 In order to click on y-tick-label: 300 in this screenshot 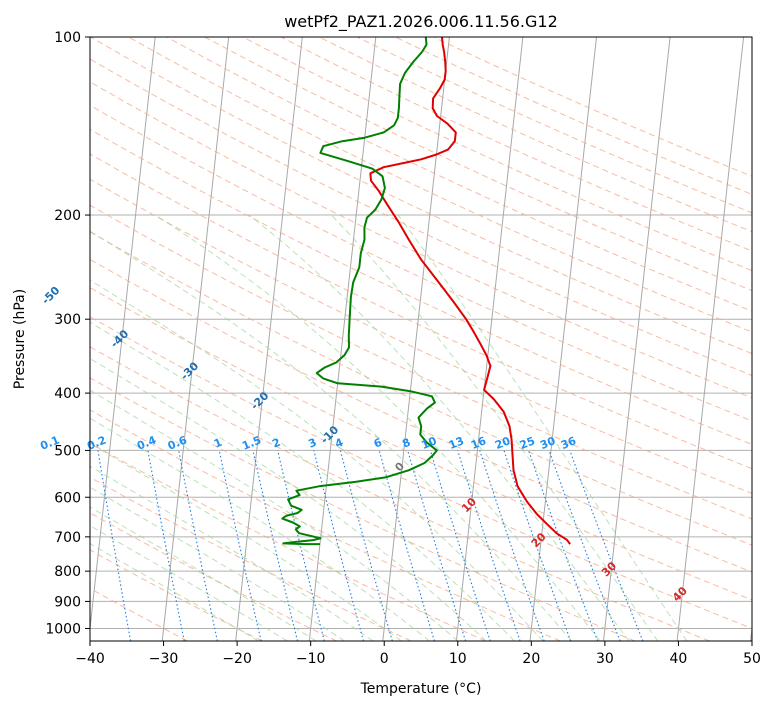, I will do `click(67, 320)`.